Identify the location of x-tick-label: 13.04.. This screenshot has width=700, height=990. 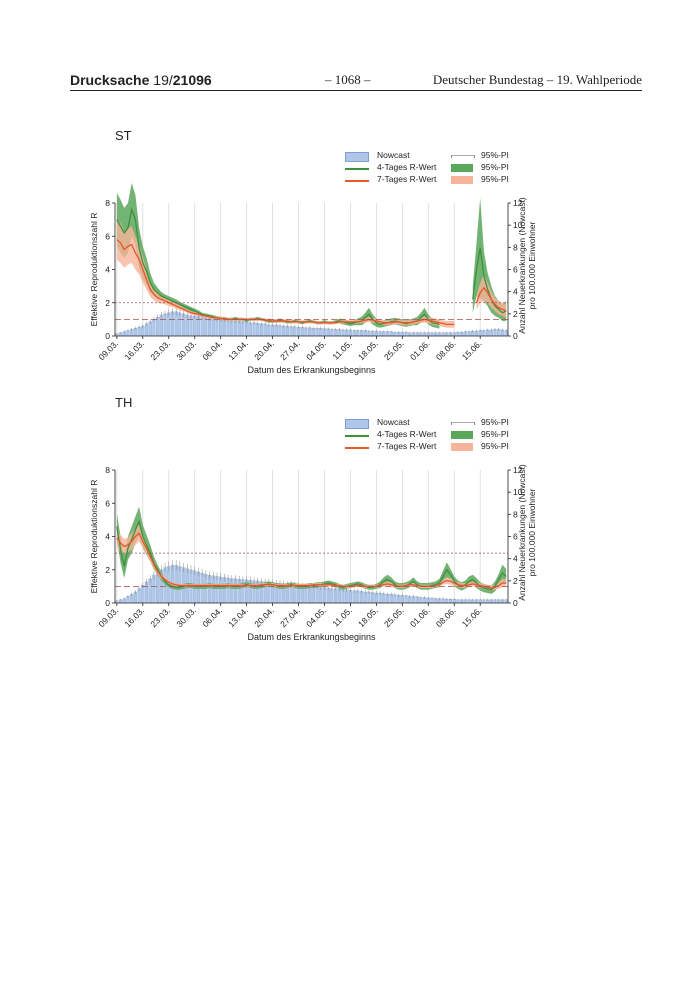
(238, 350).